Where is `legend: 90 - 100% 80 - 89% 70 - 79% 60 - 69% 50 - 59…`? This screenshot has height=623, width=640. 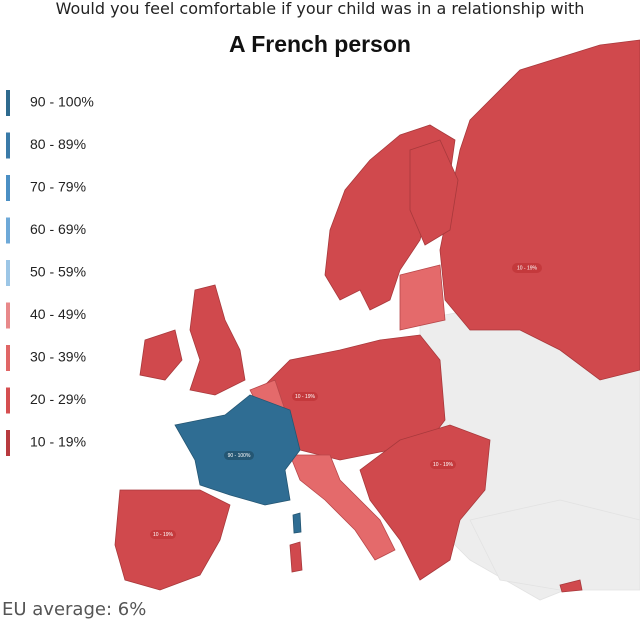 legend: 90 - 100% 80 - 89% 70 - 79% 60 - 69% 50 - 59… is located at coordinates (50, 273).